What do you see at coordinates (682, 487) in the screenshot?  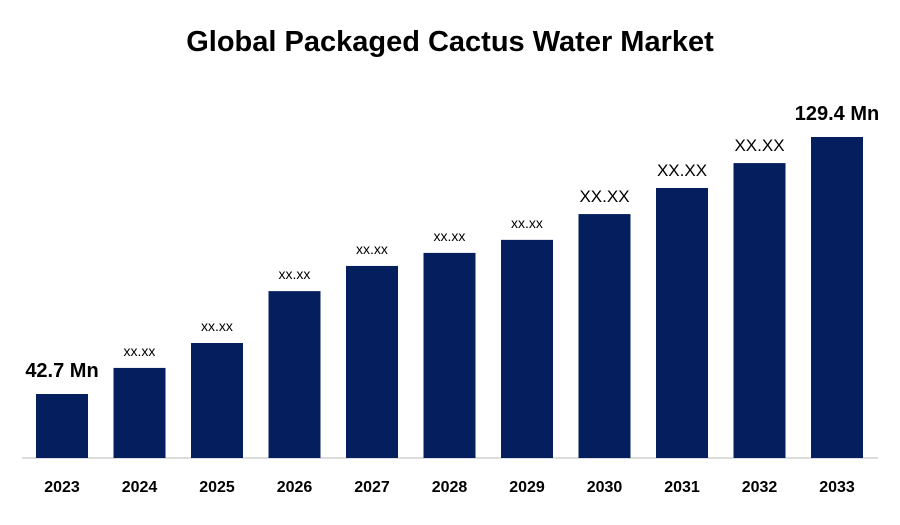 I see `x-tick-label: 2031` at bounding box center [682, 487].